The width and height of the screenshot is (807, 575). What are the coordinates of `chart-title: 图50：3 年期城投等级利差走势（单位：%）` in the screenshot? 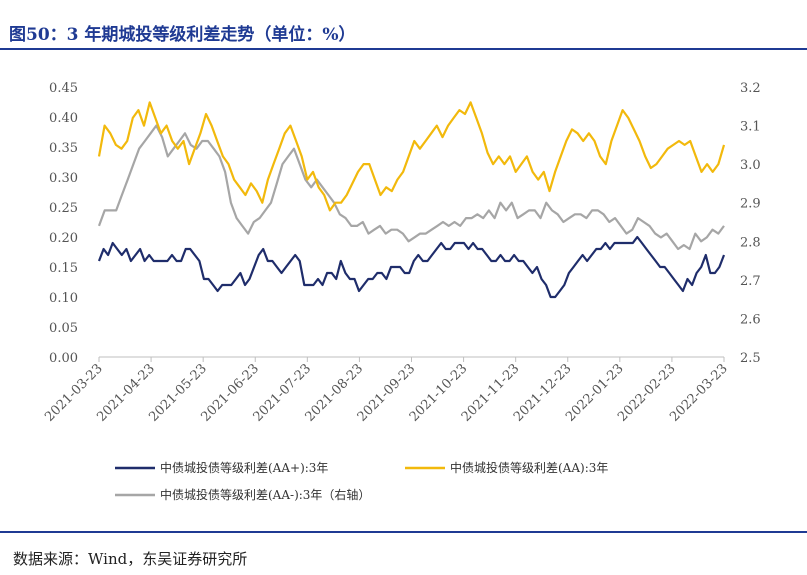 It's located at (182, 35).